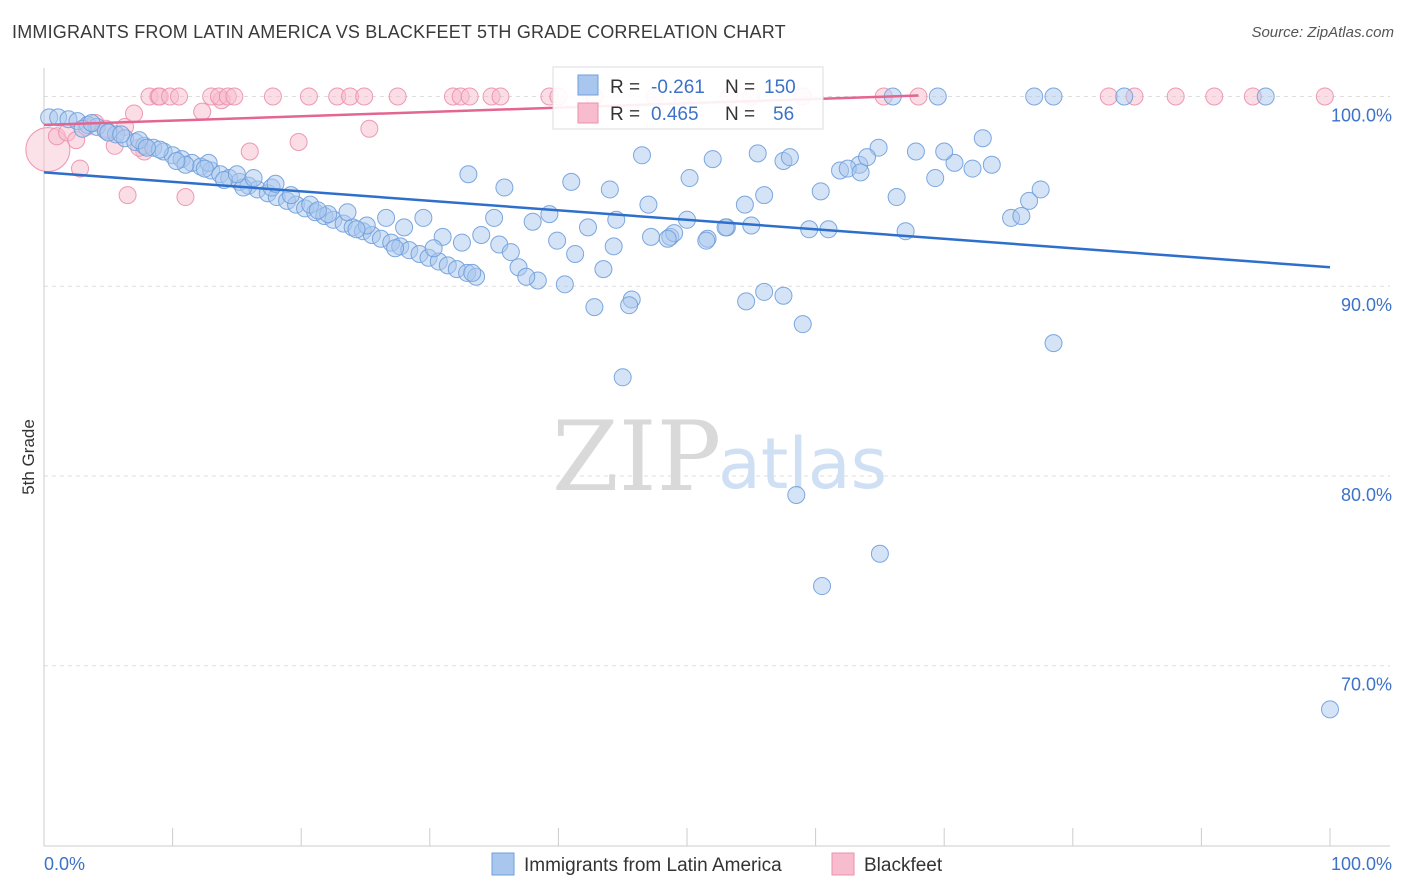 Image resolution: width=1406 pixels, height=892 pixels. Describe the element at coordinates (1361, 399) in the screenshot. I see `y-axis-tick-labels: 100.0% 90.0% 80.0% 70.0%` at that location.